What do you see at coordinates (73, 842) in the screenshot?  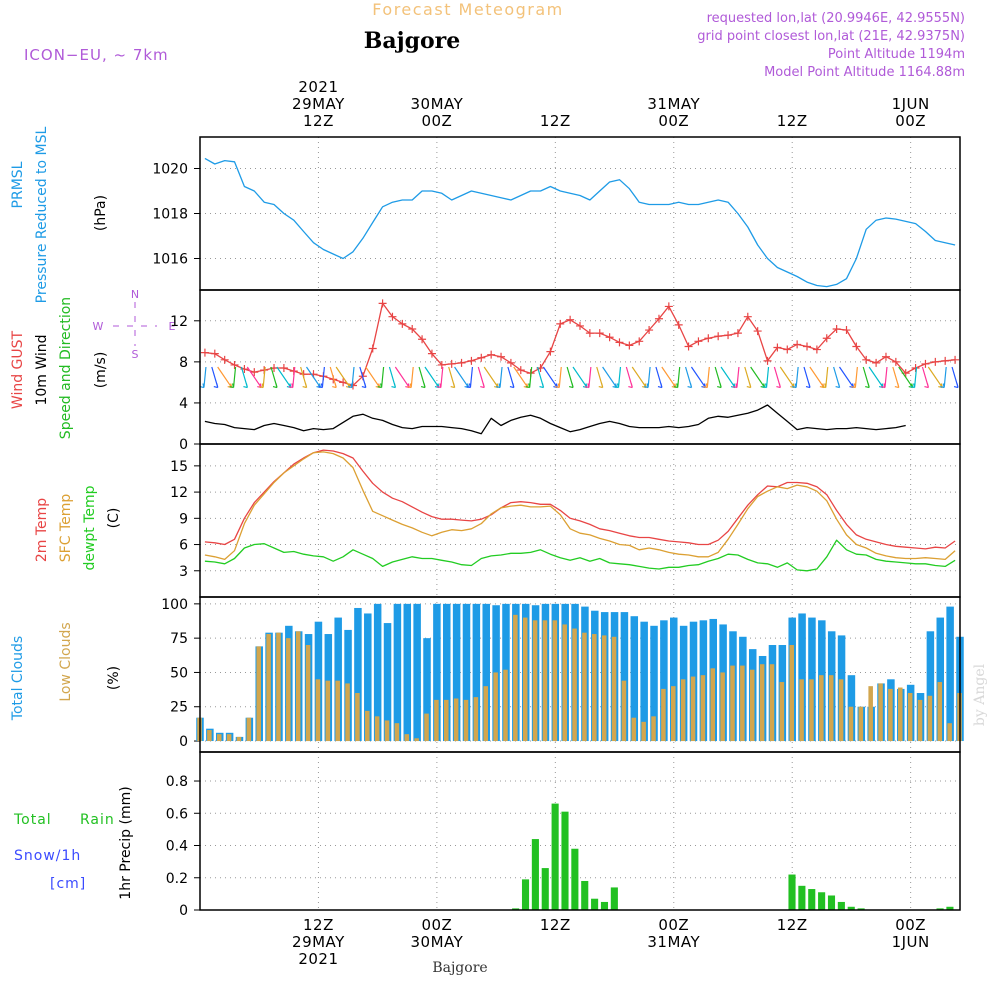 I see `precip-panel-labels: Total Rain Snow/1h [cm] 1hr Precip (mm)` at bounding box center [73, 842].